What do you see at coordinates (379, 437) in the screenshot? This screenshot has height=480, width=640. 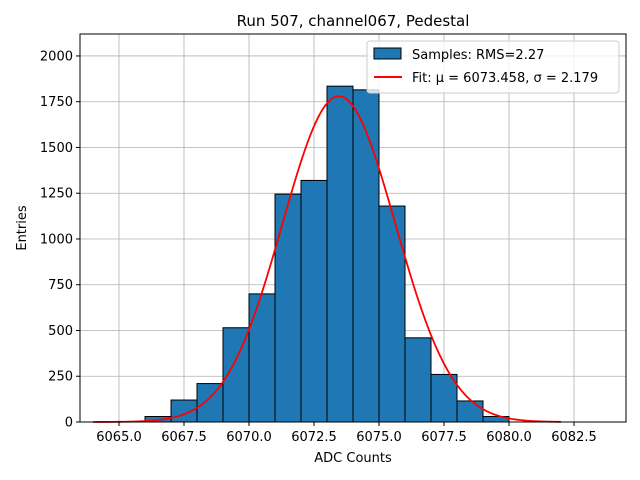 I see `x-tick-label: 6075.0` at bounding box center [379, 437].